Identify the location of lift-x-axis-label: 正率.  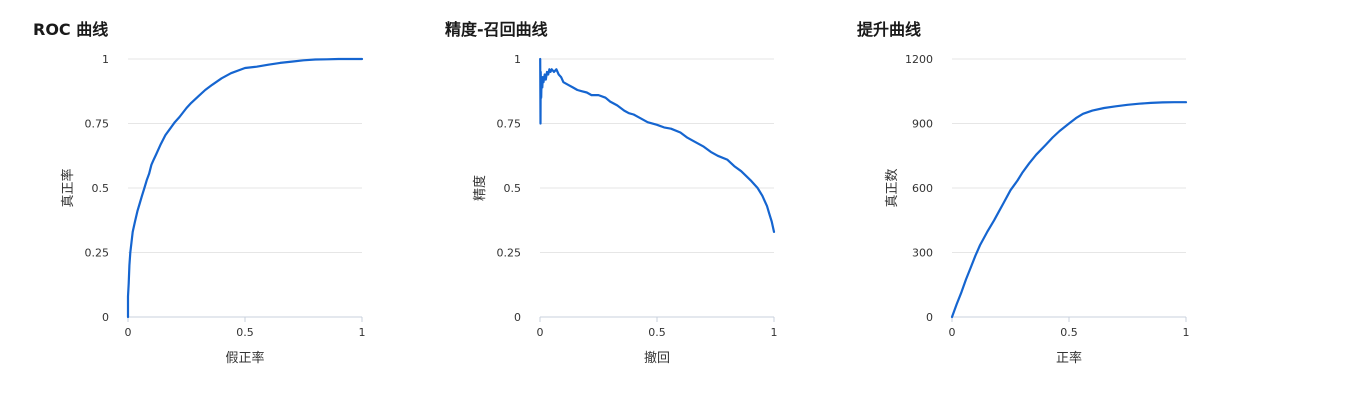
(1069, 358).